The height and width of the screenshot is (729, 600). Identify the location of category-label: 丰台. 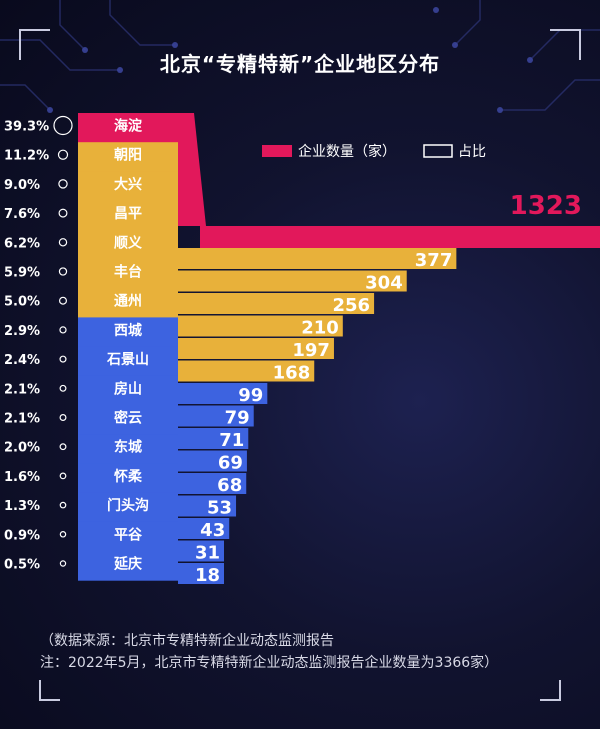
(128, 272).